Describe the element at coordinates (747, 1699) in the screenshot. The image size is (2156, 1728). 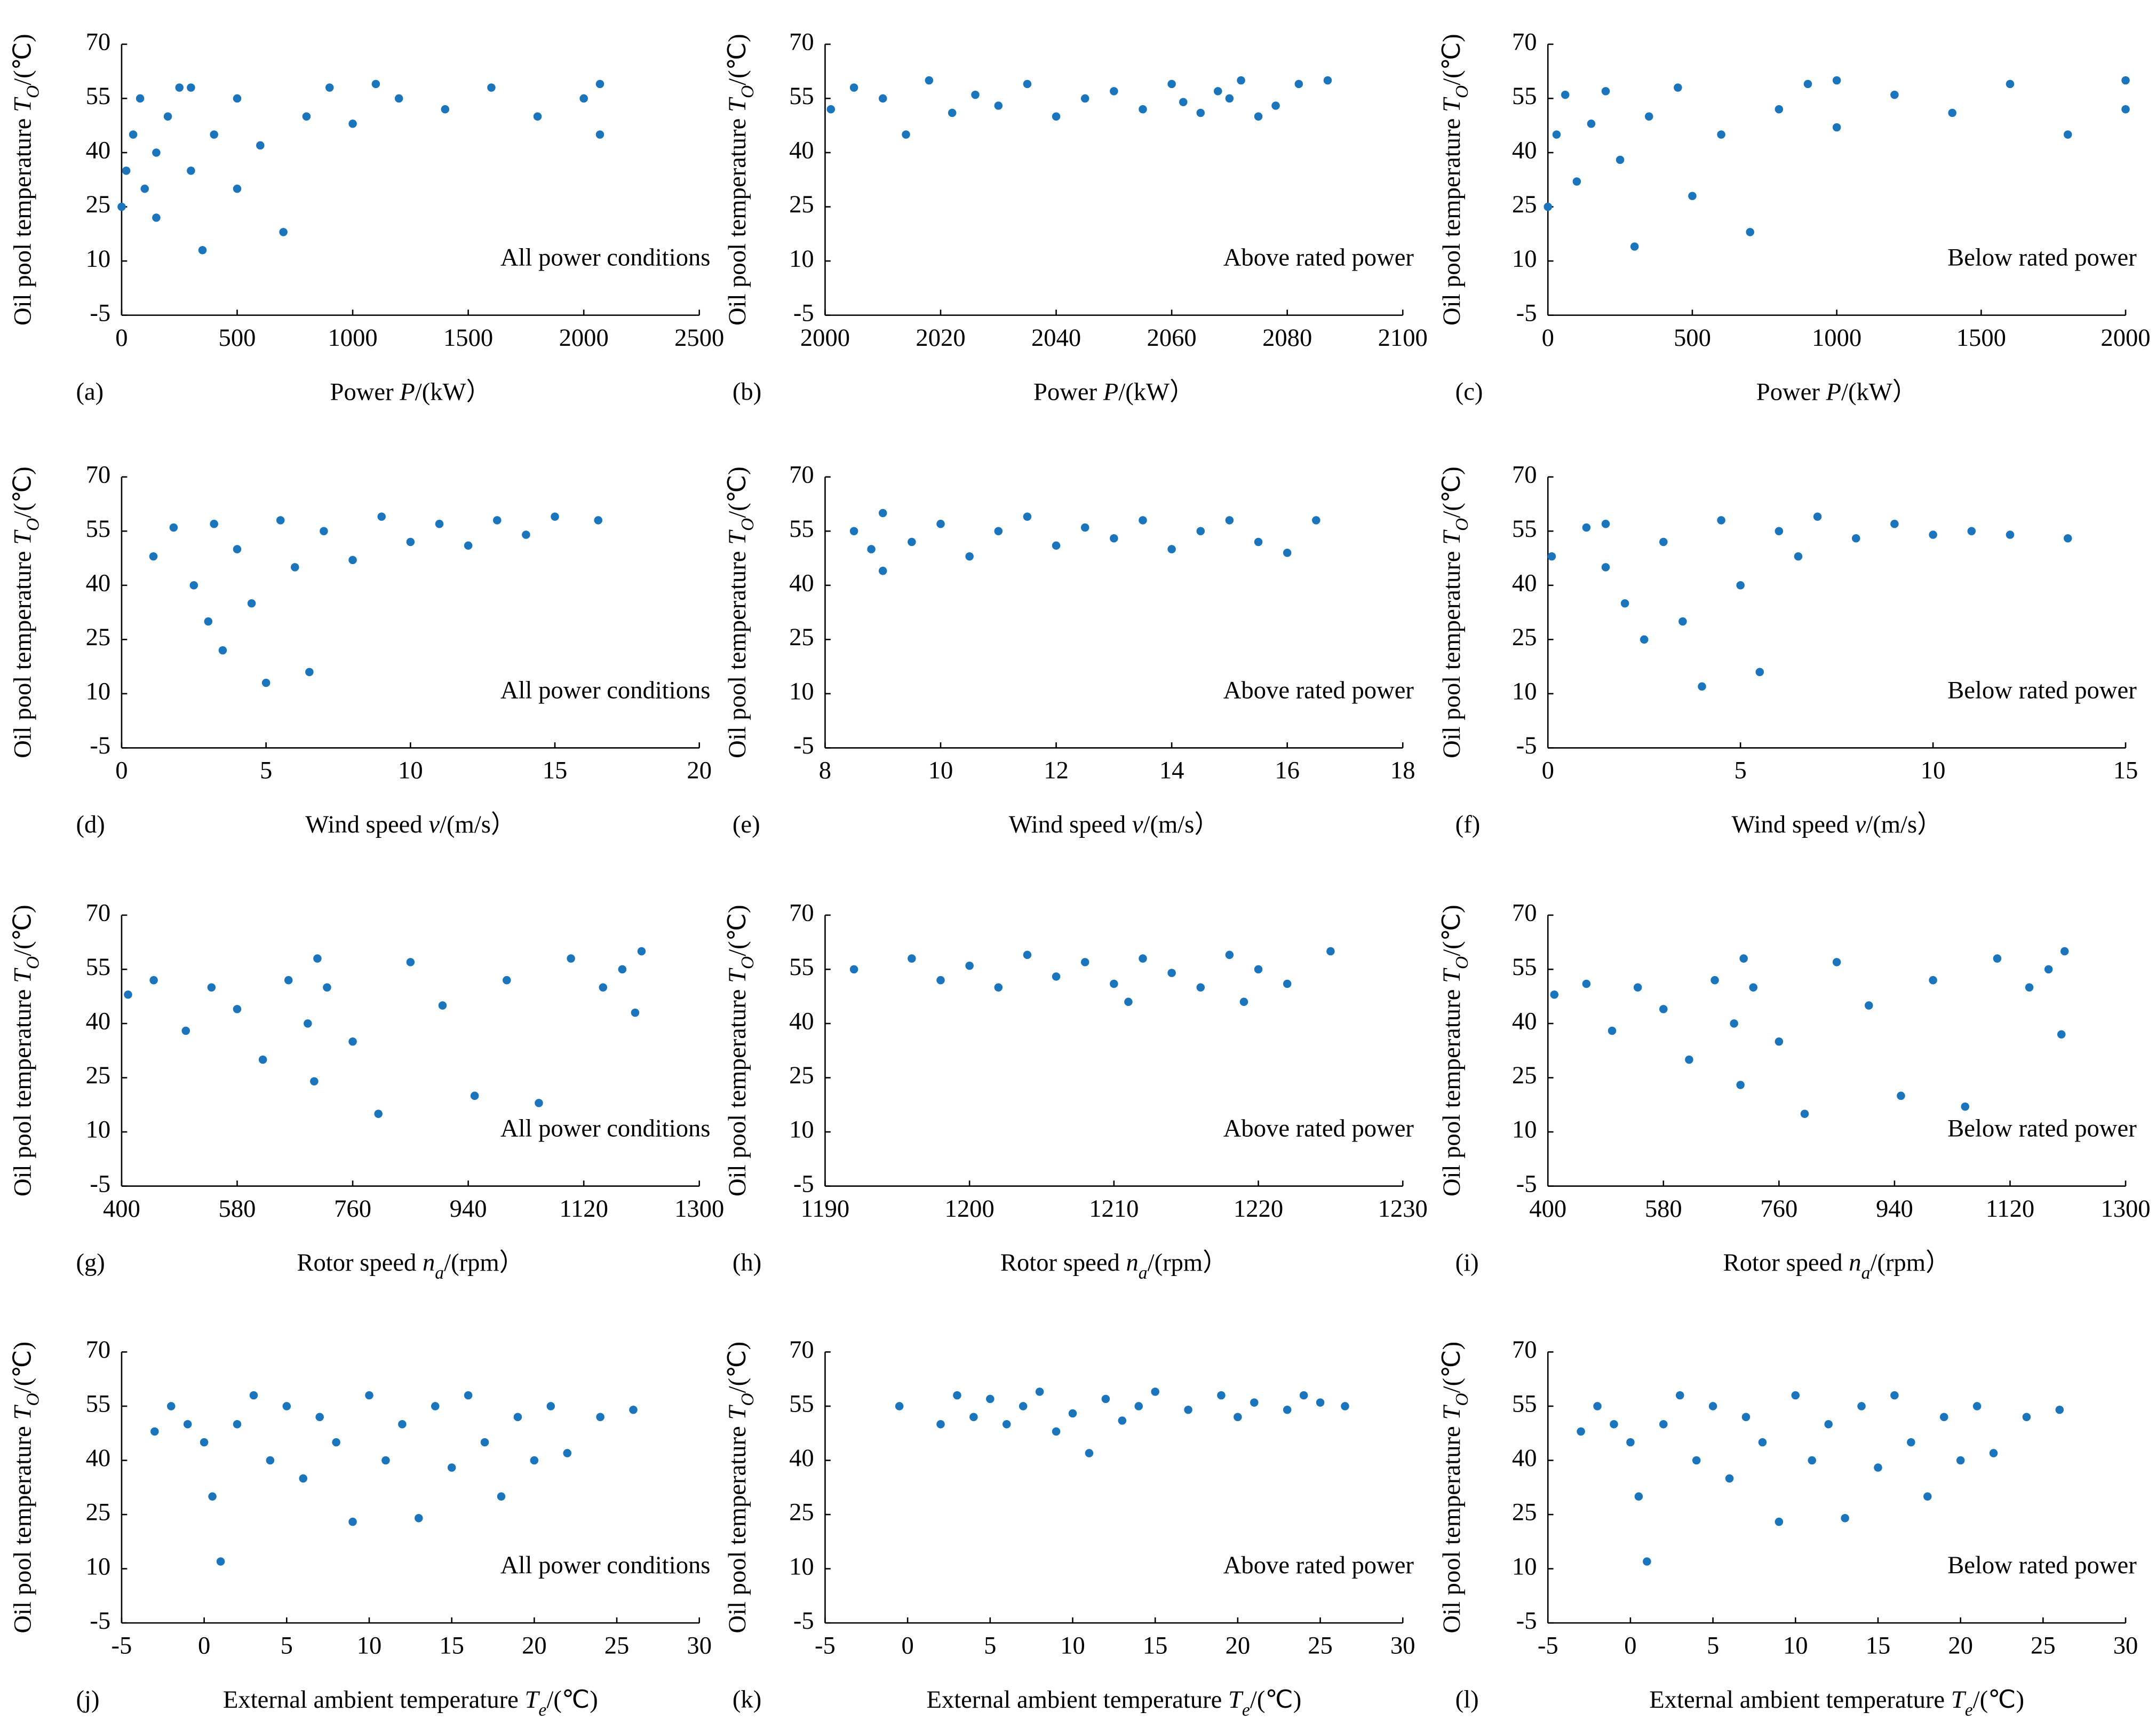
I see `panel-label: (k)` at that location.